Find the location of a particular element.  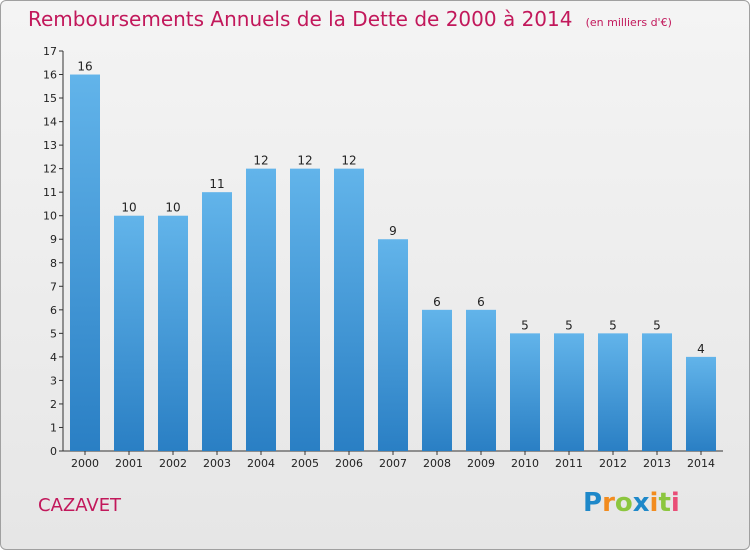

y-tick-label: 9 is located at coordinates (53, 239).